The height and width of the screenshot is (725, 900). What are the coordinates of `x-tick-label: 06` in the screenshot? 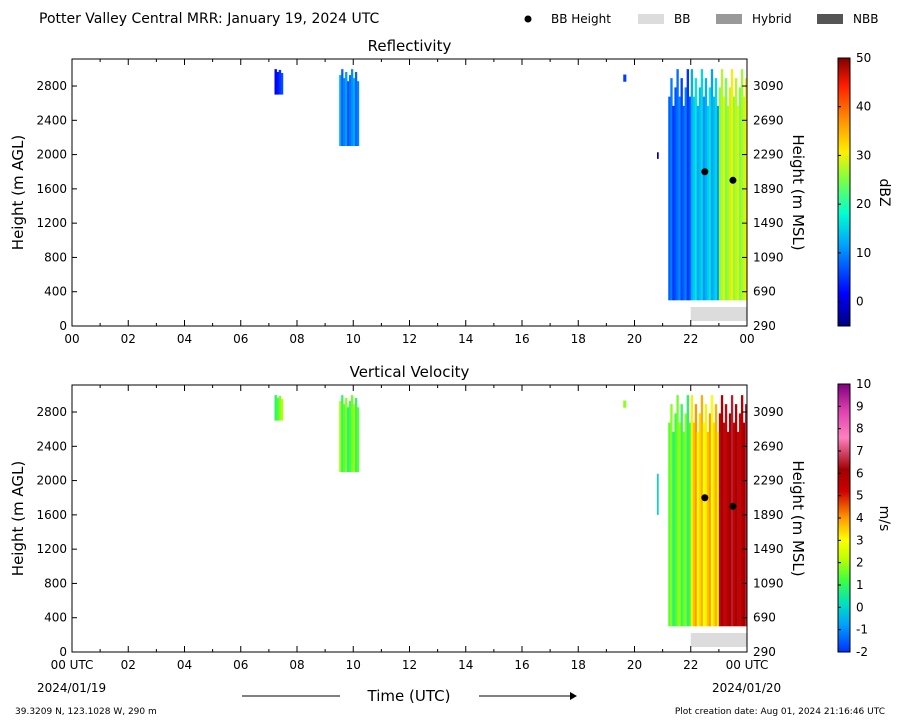 It's located at (240, 339).